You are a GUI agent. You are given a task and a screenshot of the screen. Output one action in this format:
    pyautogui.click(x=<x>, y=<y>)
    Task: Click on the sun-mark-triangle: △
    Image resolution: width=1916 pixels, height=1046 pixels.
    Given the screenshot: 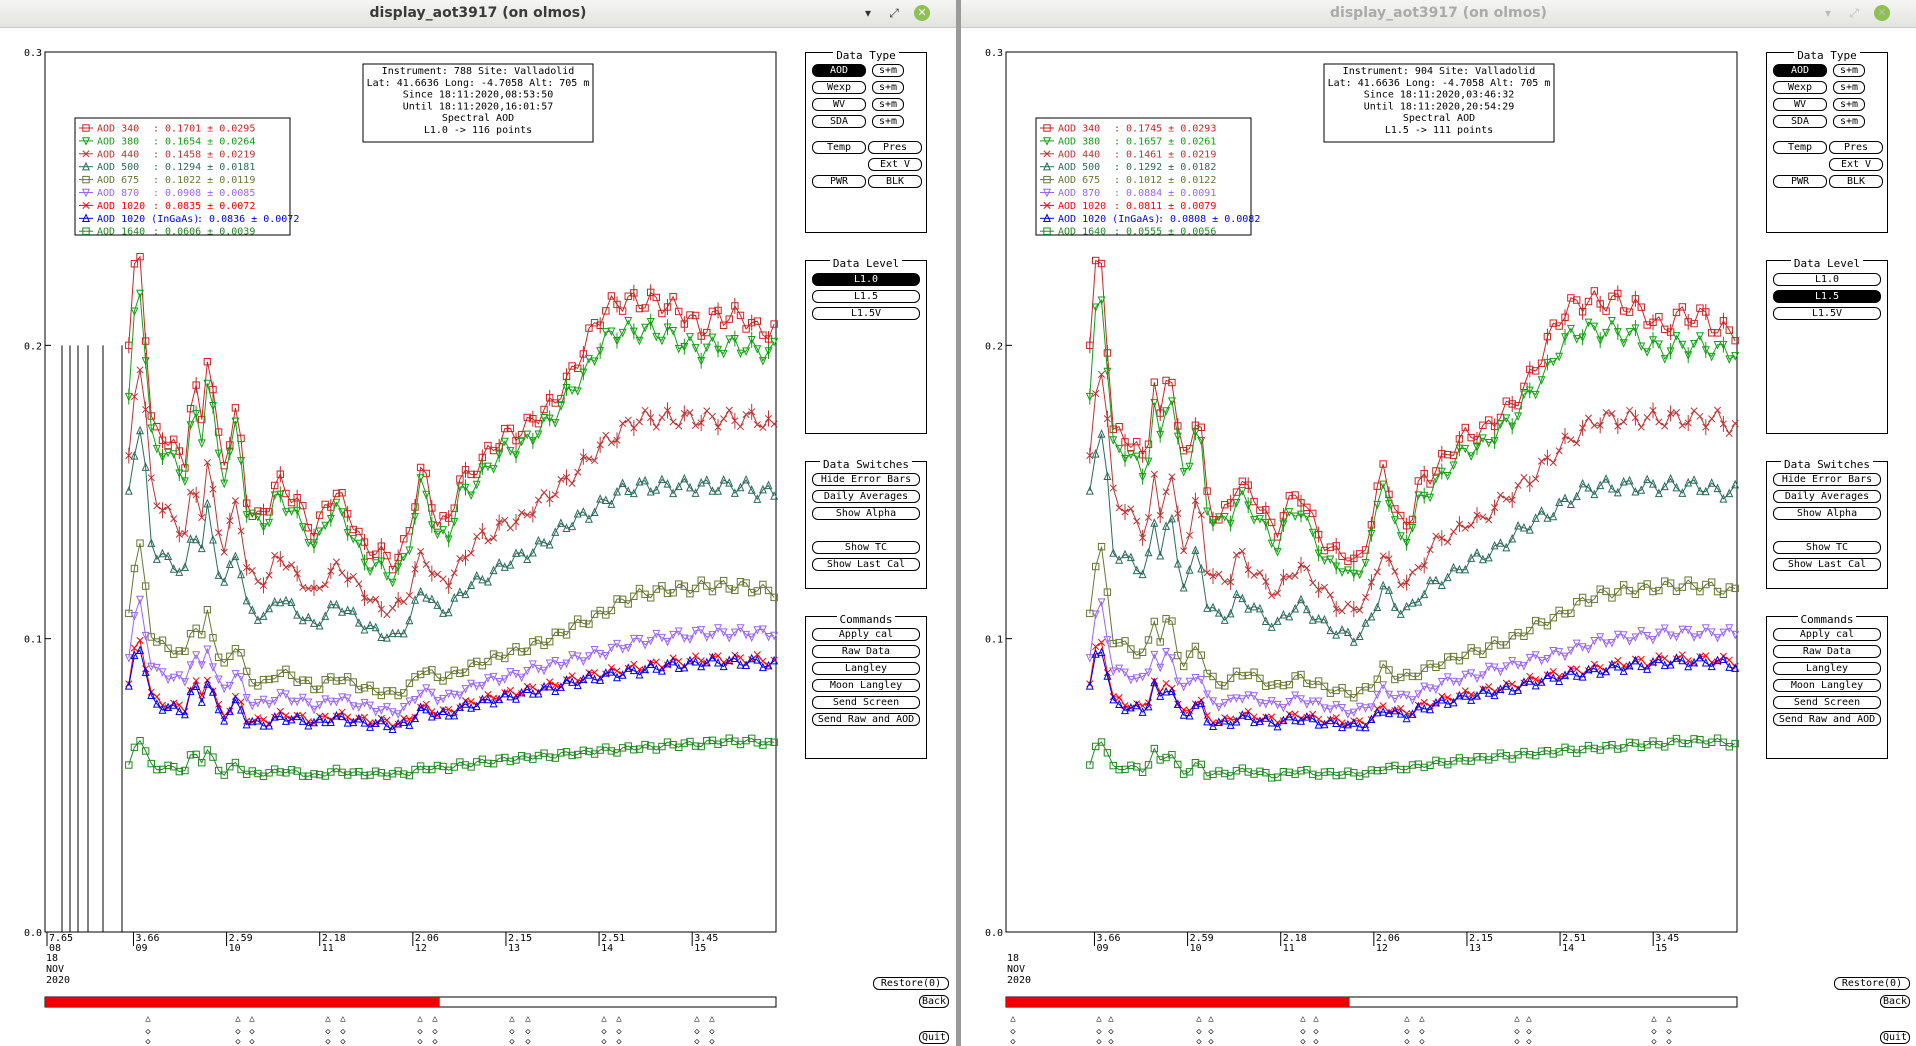 What is the action you would take?
    pyautogui.click(x=1669, y=1019)
    